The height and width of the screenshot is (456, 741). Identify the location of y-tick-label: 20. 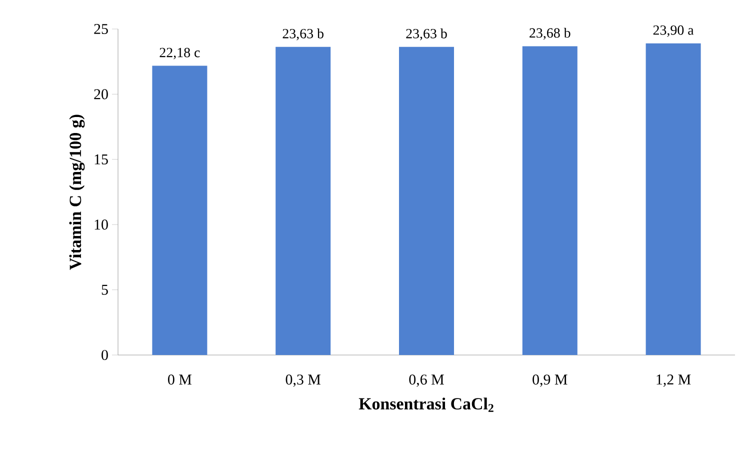
(101, 94).